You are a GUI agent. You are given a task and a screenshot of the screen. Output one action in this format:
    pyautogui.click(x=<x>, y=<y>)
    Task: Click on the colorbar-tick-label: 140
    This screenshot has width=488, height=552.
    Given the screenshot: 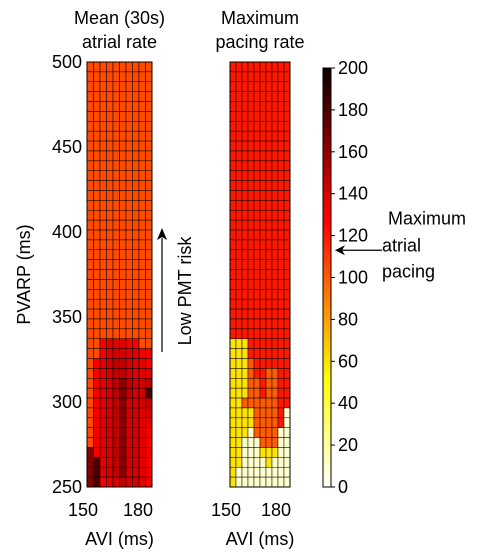 What is the action you would take?
    pyautogui.click(x=353, y=194)
    